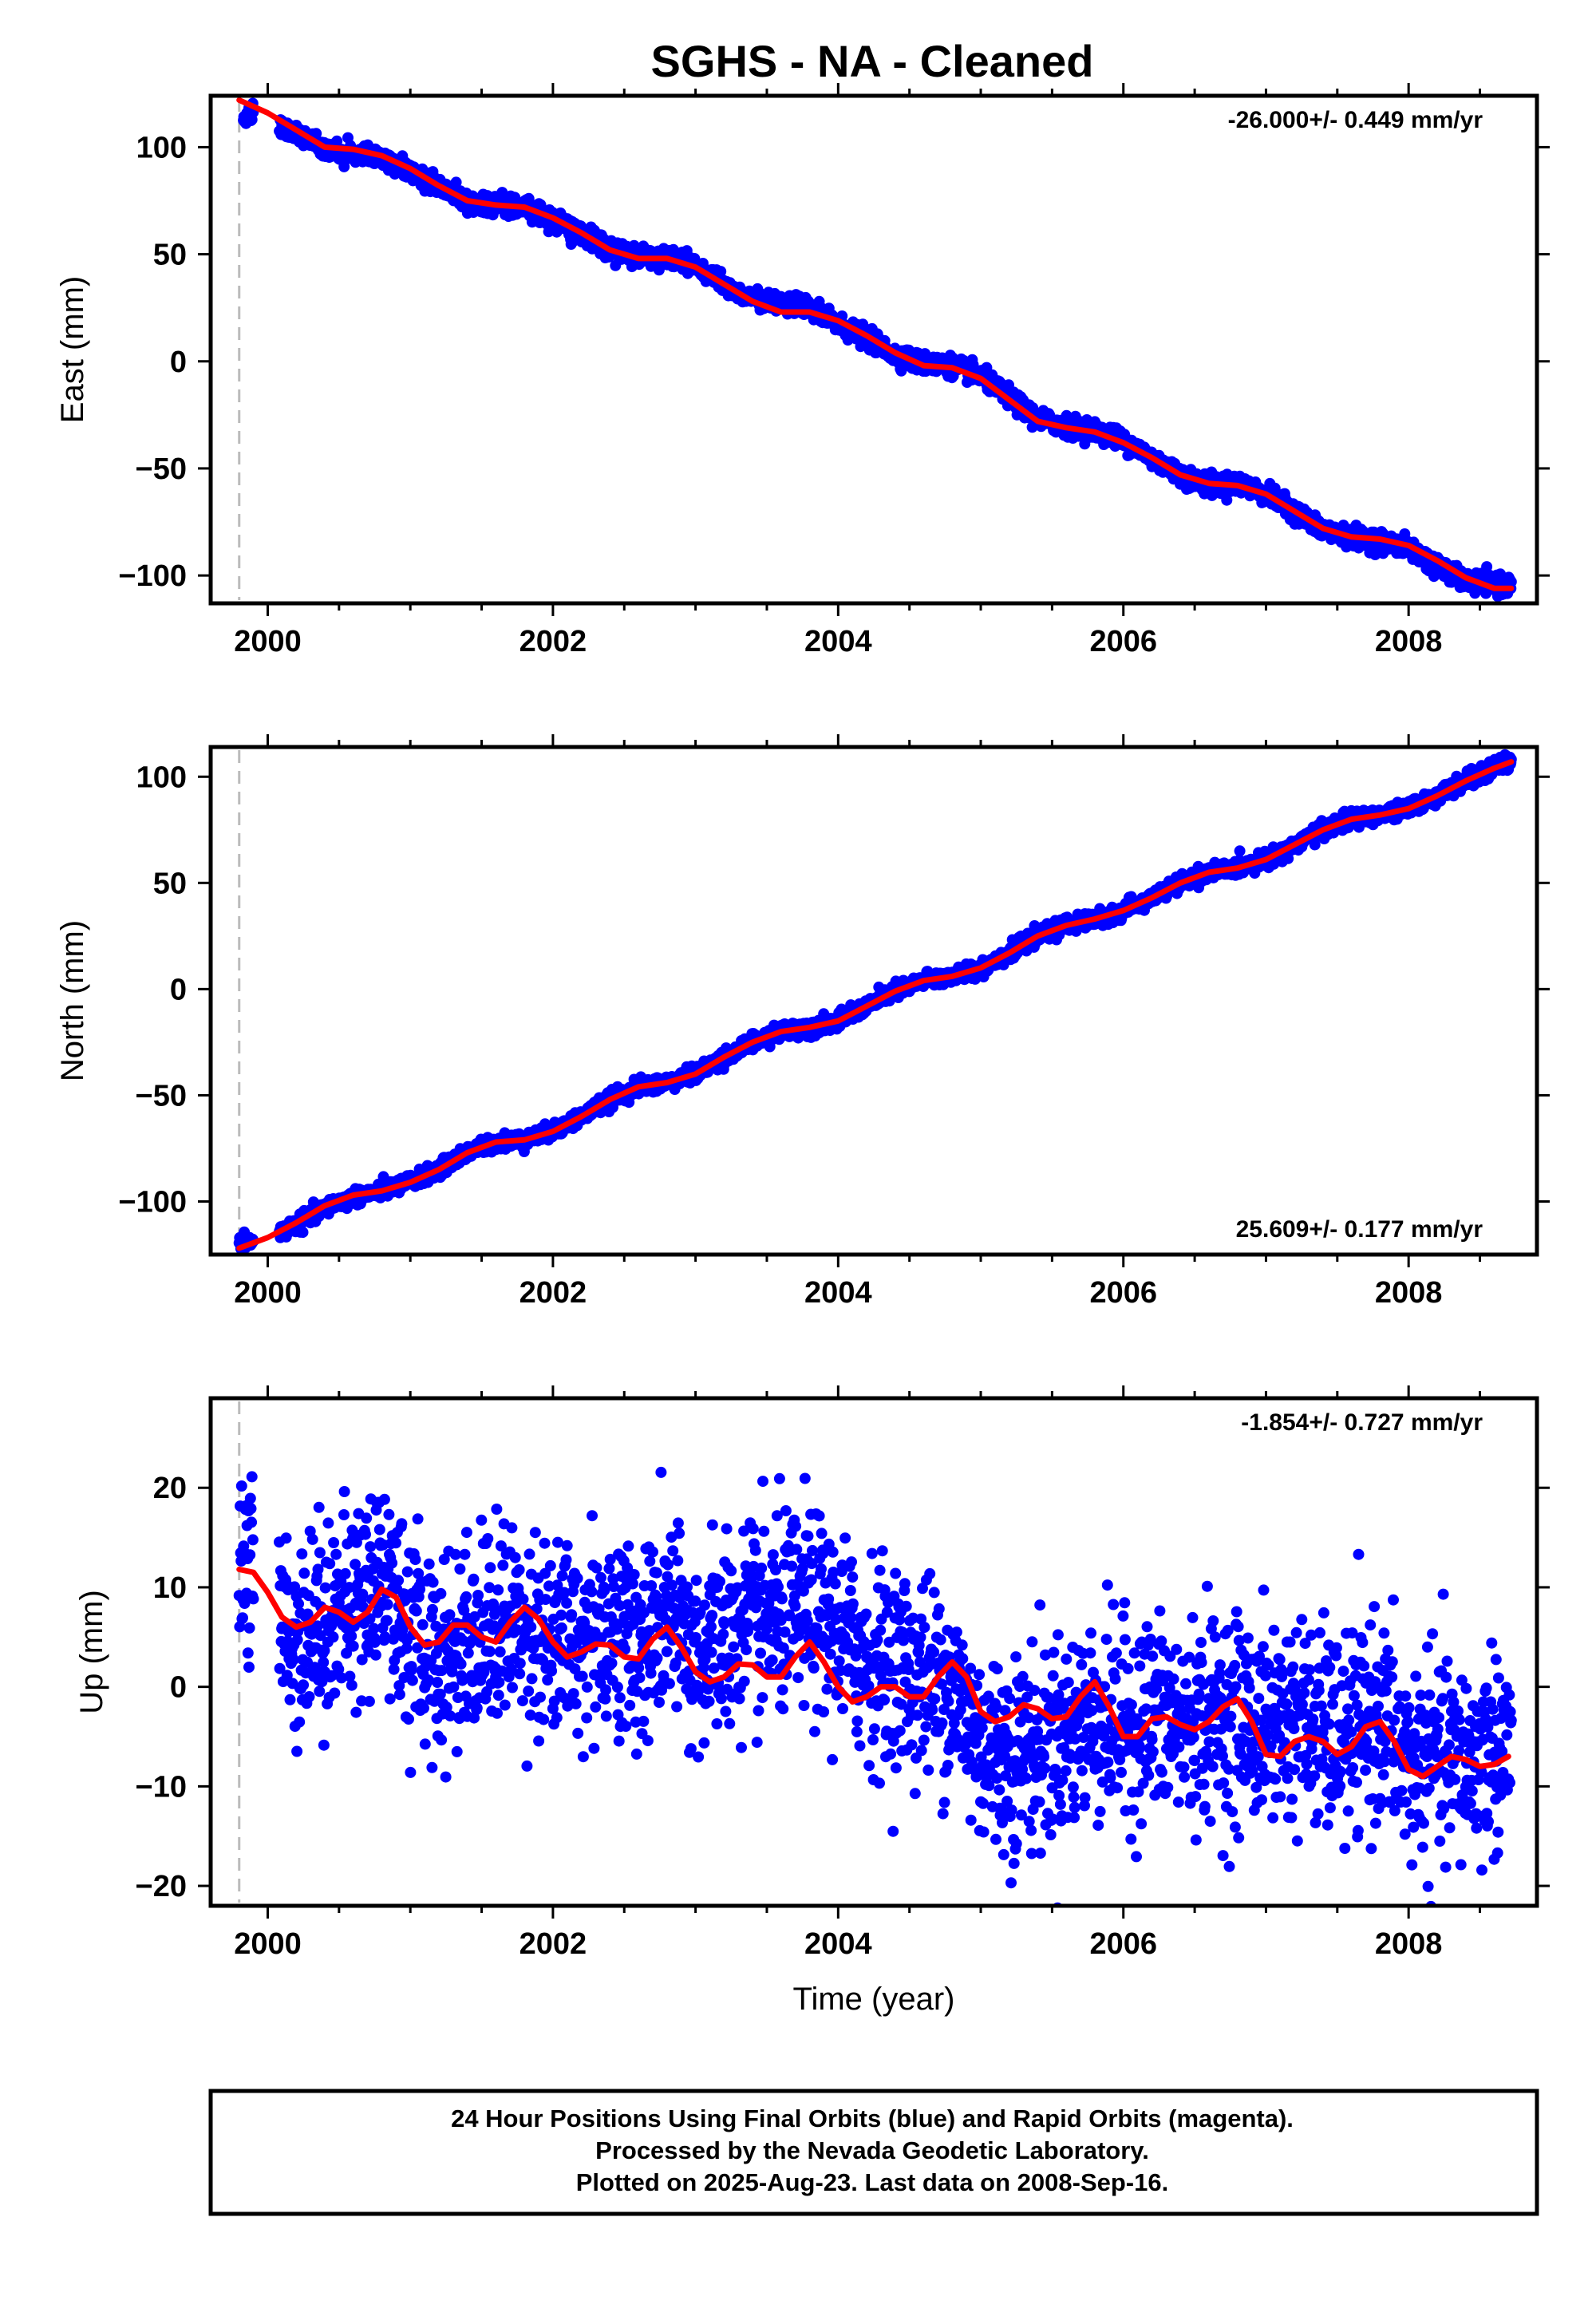 Image resolution: width=1596 pixels, height=2316 pixels. Describe the element at coordinates (1409, 641) in the screenshot. I see `x-tick-label: 2008` at that location.